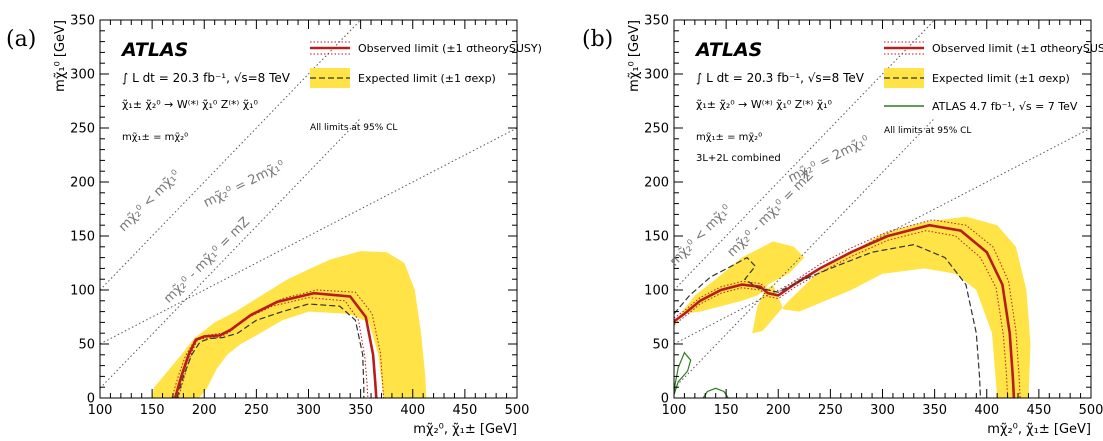  I want to click on panel-label: (b), so click(597, 39).